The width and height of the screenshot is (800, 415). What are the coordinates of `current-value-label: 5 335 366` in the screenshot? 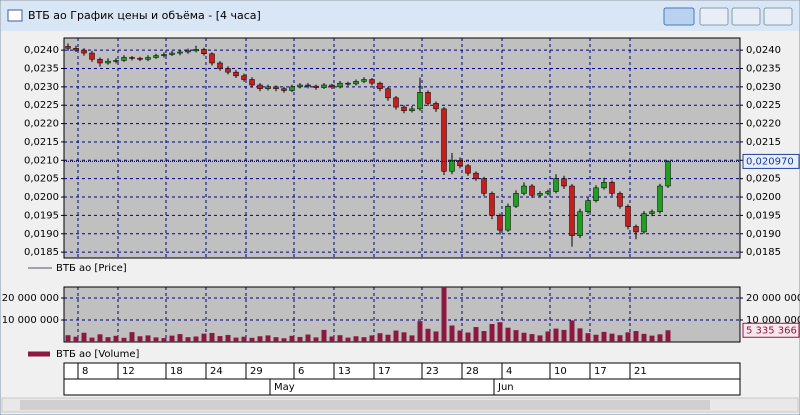 It's located at (771, 330).